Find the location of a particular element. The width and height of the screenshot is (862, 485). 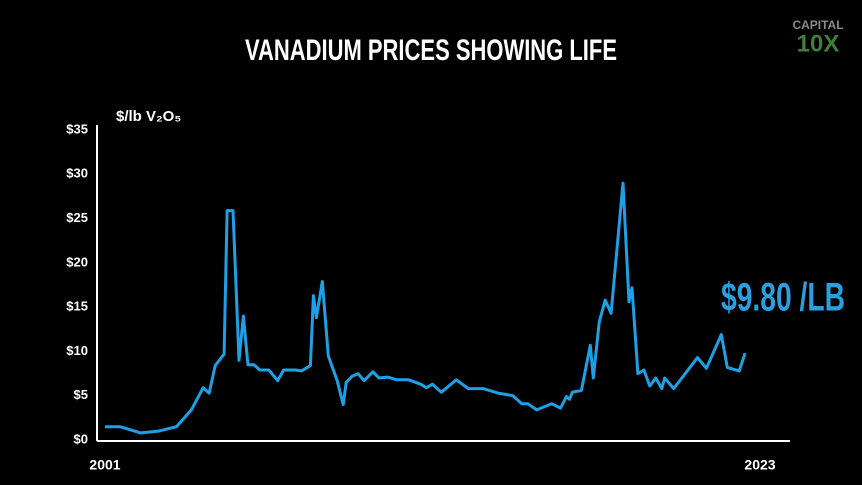

annotation: $9.80 /LB is located at coordinates (783, 298).